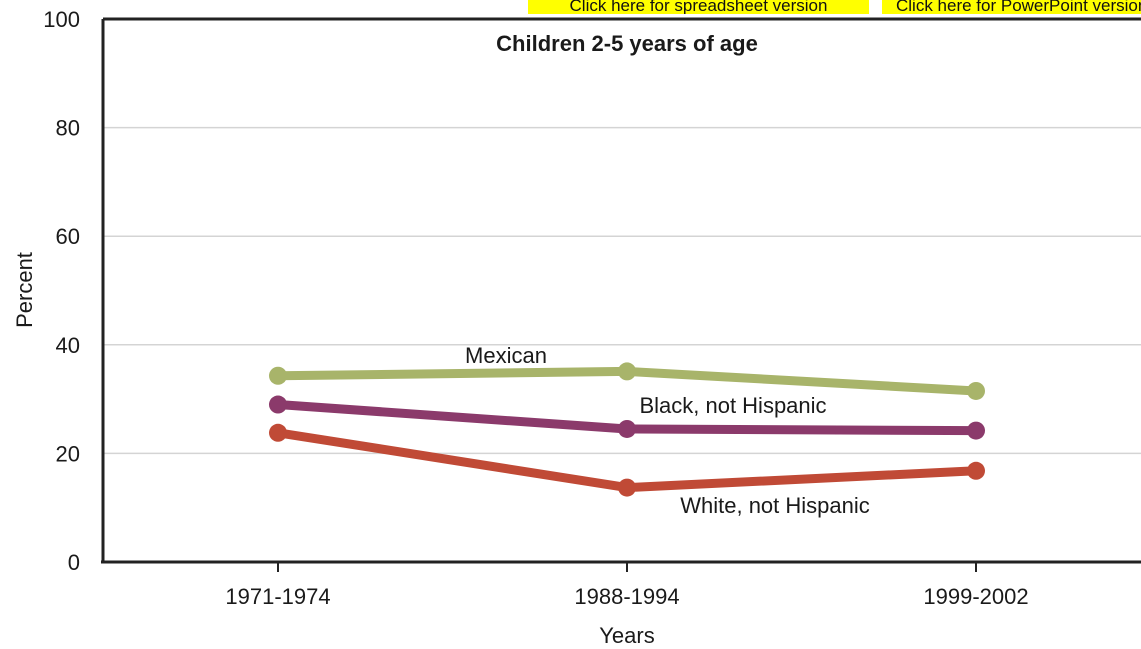 This screenshot has height=649, width=1141. I want to click on y-tick-label: 100, so click(61, 19).